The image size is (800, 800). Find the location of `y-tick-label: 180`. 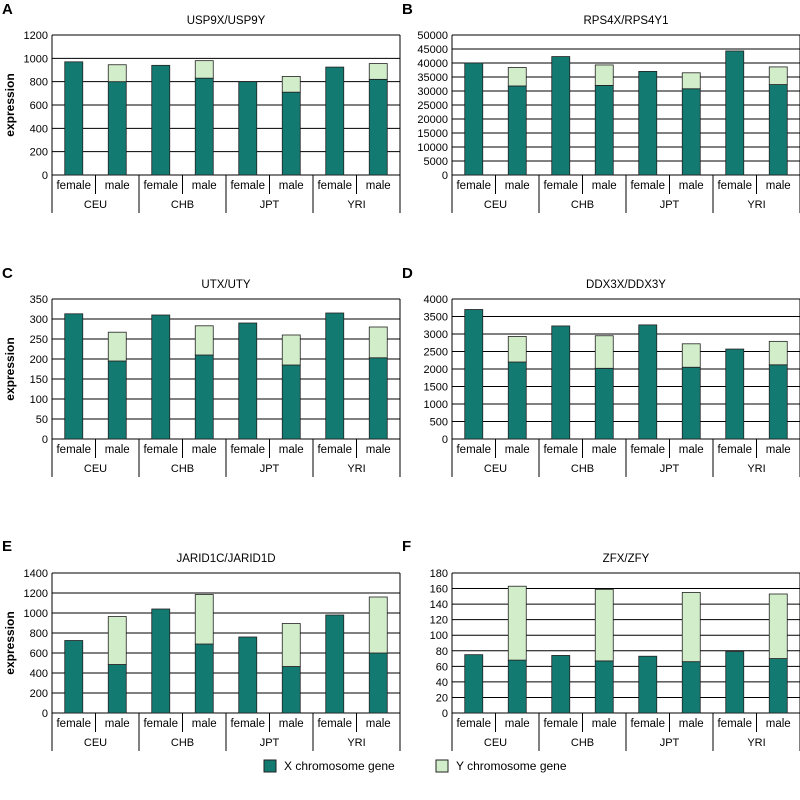

y-tick-label: 180 is located at coordinates (439, 574).